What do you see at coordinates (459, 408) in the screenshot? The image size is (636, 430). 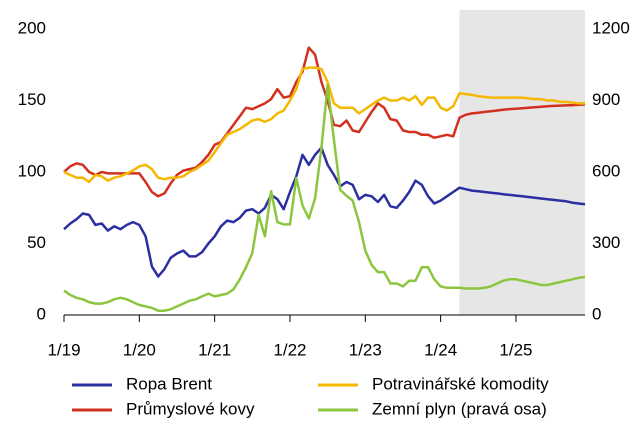 I see `legend-label: Zemní plyn (pravá osa)` at bounding box center [459, 408].